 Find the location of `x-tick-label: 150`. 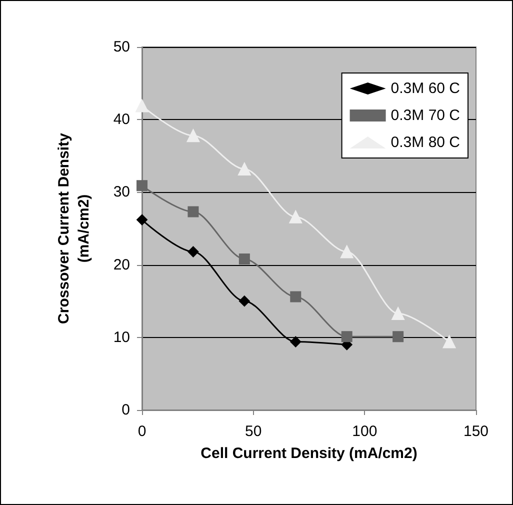

x-tick-label: 150 is located at coordinates (476, 431).